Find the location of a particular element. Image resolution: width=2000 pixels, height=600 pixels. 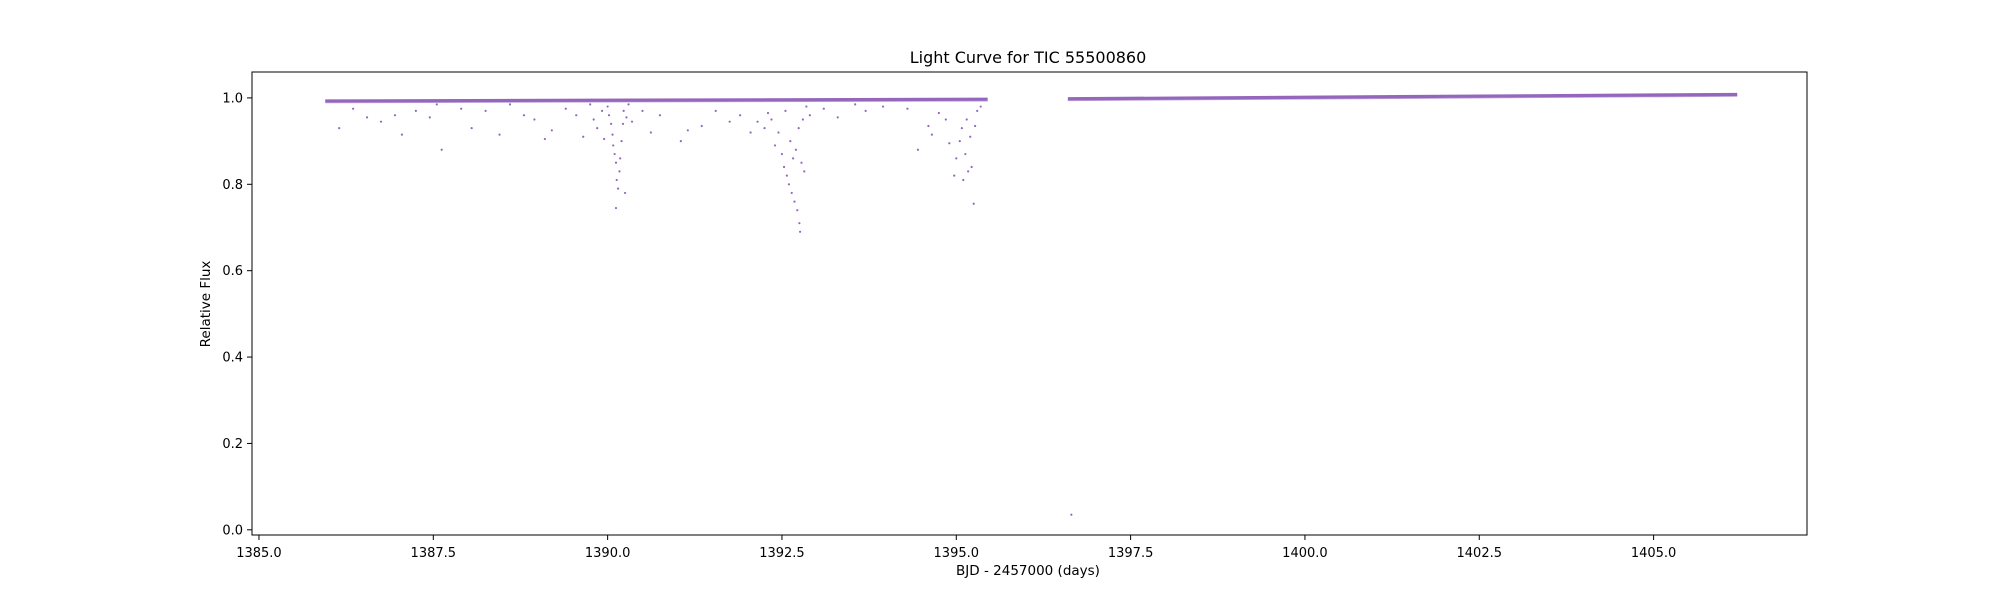

y-tick-label: 0.2 is located at coordinates (232, 444).